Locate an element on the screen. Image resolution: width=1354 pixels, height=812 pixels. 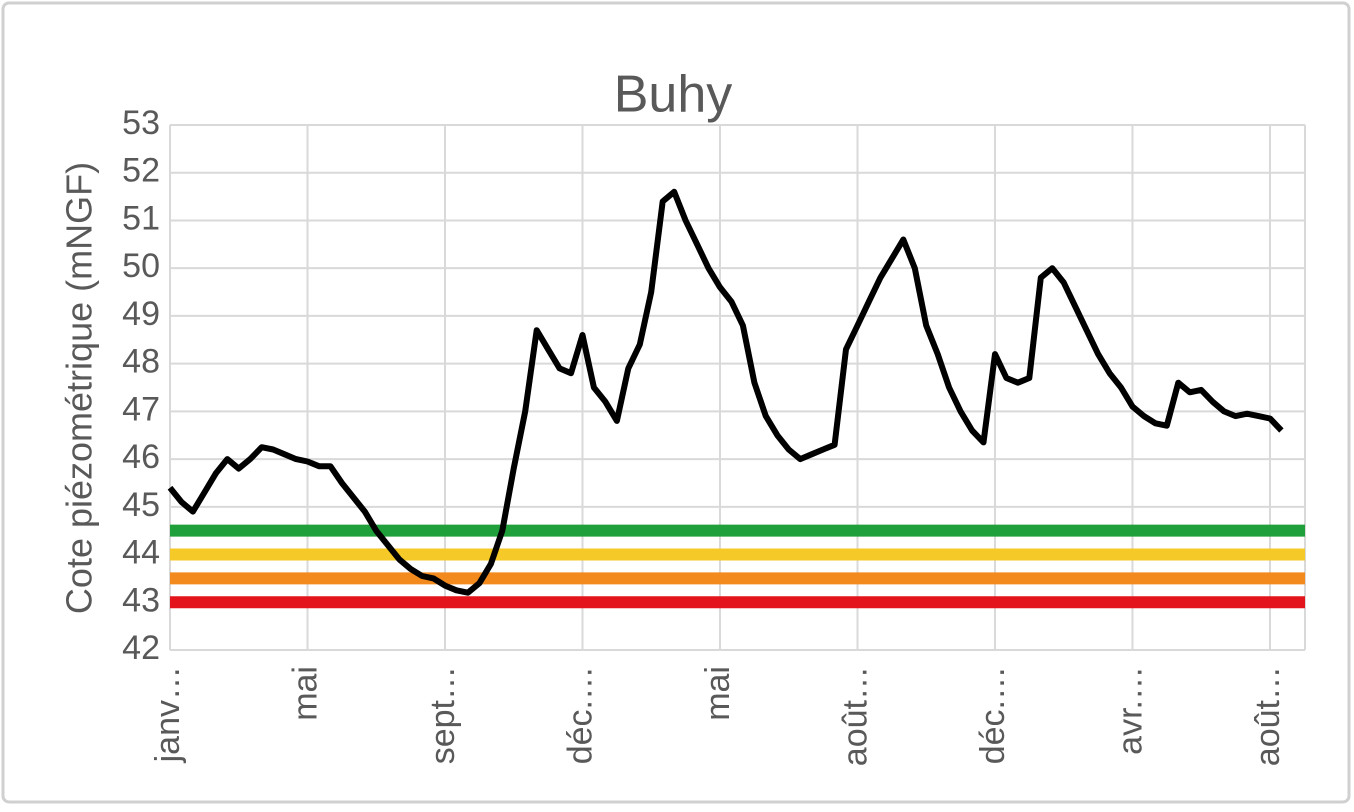
y-tick-label: 53 is located at coordinates (141, 123).